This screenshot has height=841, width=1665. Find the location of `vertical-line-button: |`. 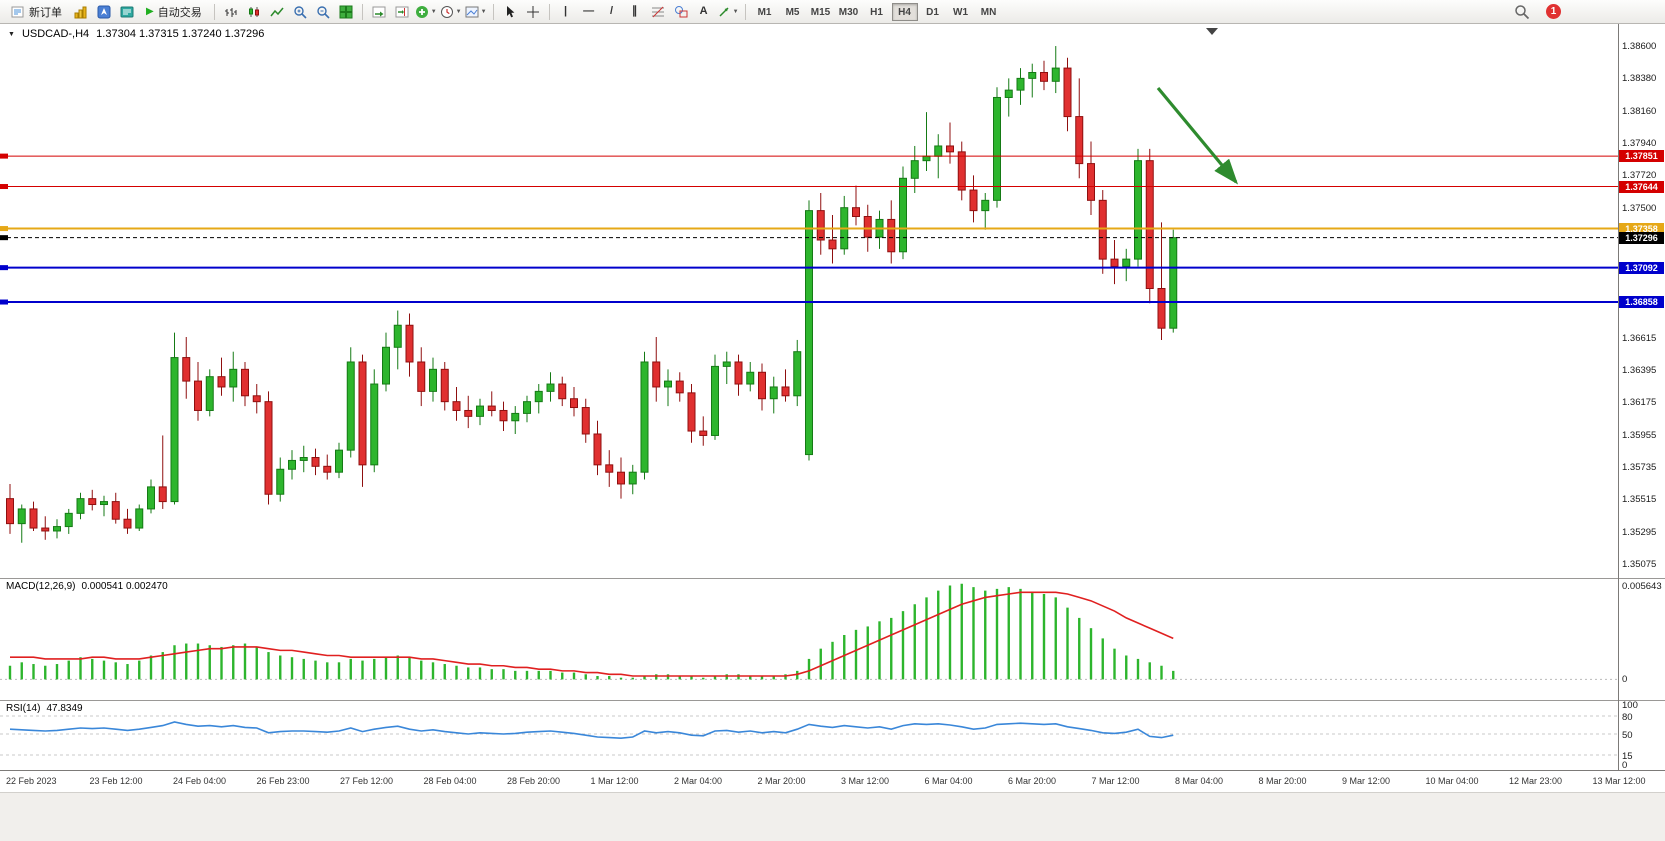

vertical-line-button: | is located at coordinates (566, 12).